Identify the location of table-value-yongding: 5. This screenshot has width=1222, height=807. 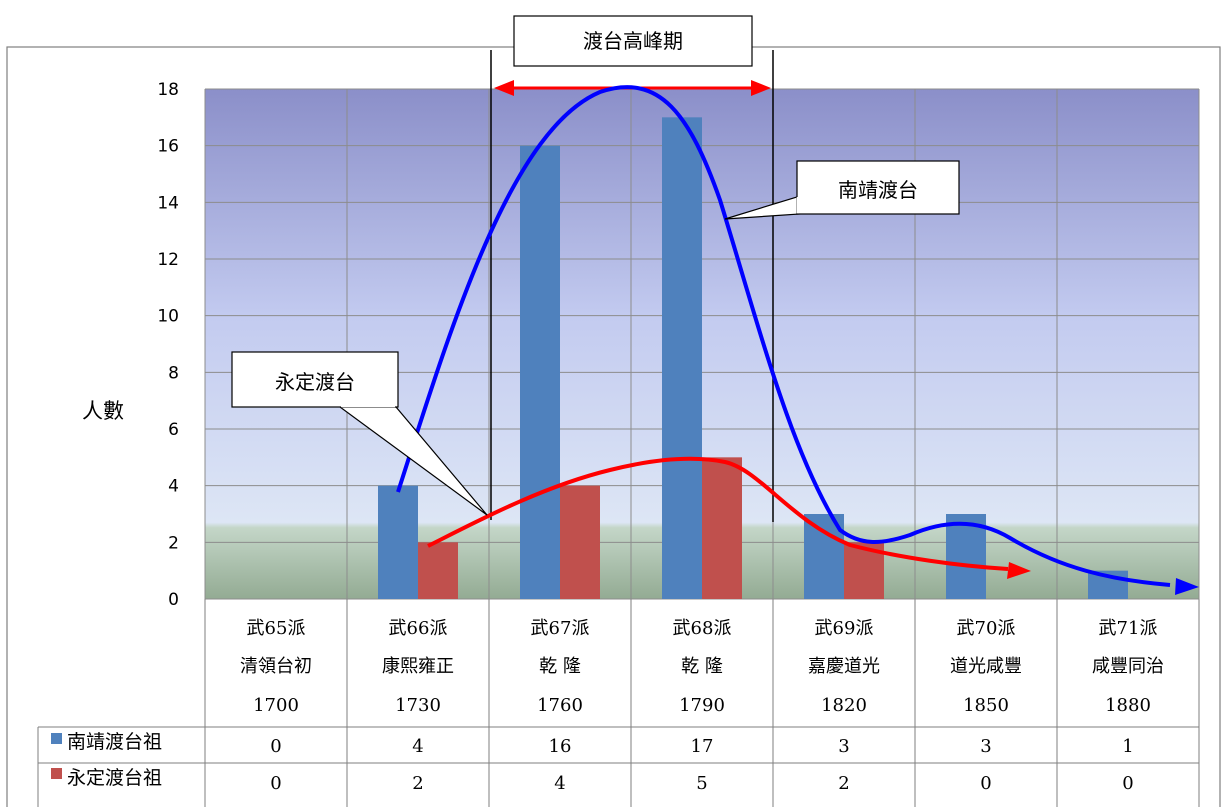
(701, 783).